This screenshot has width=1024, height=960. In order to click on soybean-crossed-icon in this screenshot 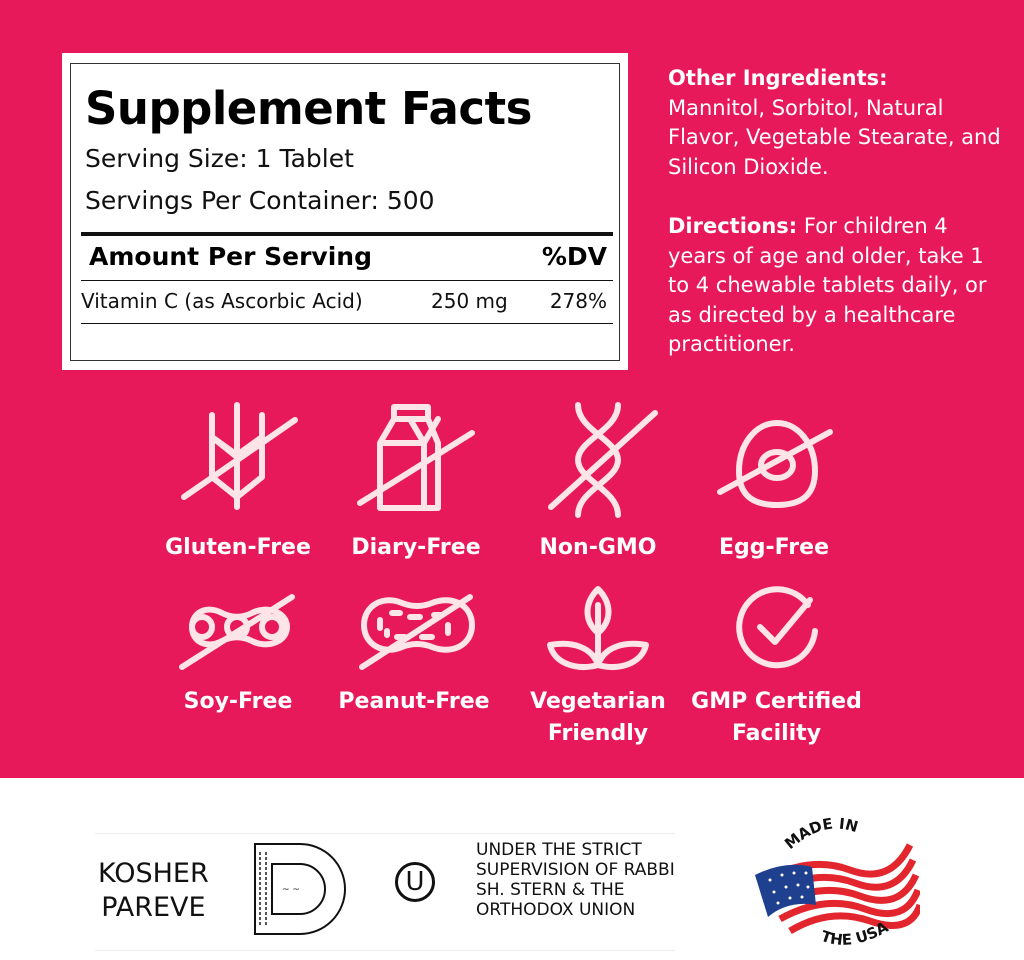, I will do `click(237, 630)`.